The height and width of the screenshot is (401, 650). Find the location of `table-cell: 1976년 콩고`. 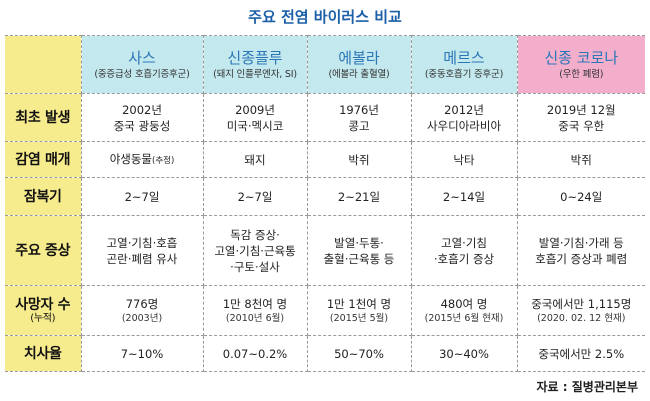

table-cell: 1976년 콩고 is located at coordinates (359, 117).